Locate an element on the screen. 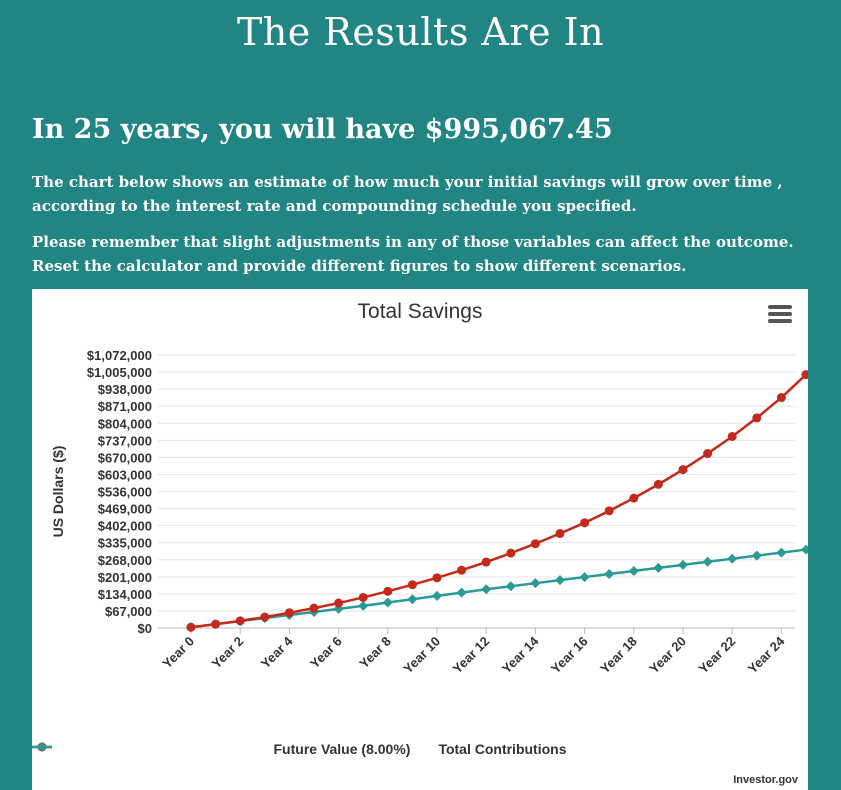 Image resolution: width=841 pixels, height=790 pixels. y-tick-label: $0 is located at coordinates (145, 628).